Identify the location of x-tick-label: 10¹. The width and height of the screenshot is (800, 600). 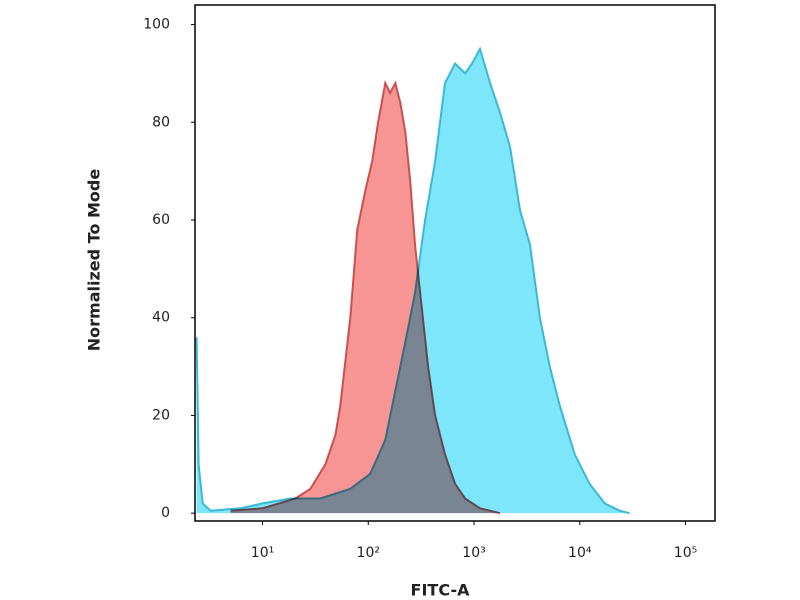
(262, 553).